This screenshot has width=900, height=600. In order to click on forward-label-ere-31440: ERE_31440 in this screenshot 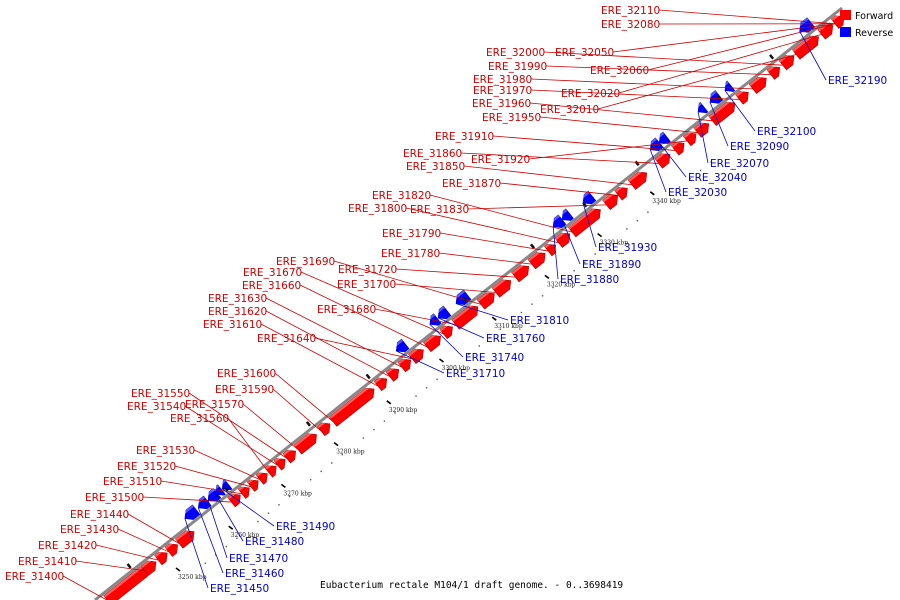, I will do `click(99, 515)`.